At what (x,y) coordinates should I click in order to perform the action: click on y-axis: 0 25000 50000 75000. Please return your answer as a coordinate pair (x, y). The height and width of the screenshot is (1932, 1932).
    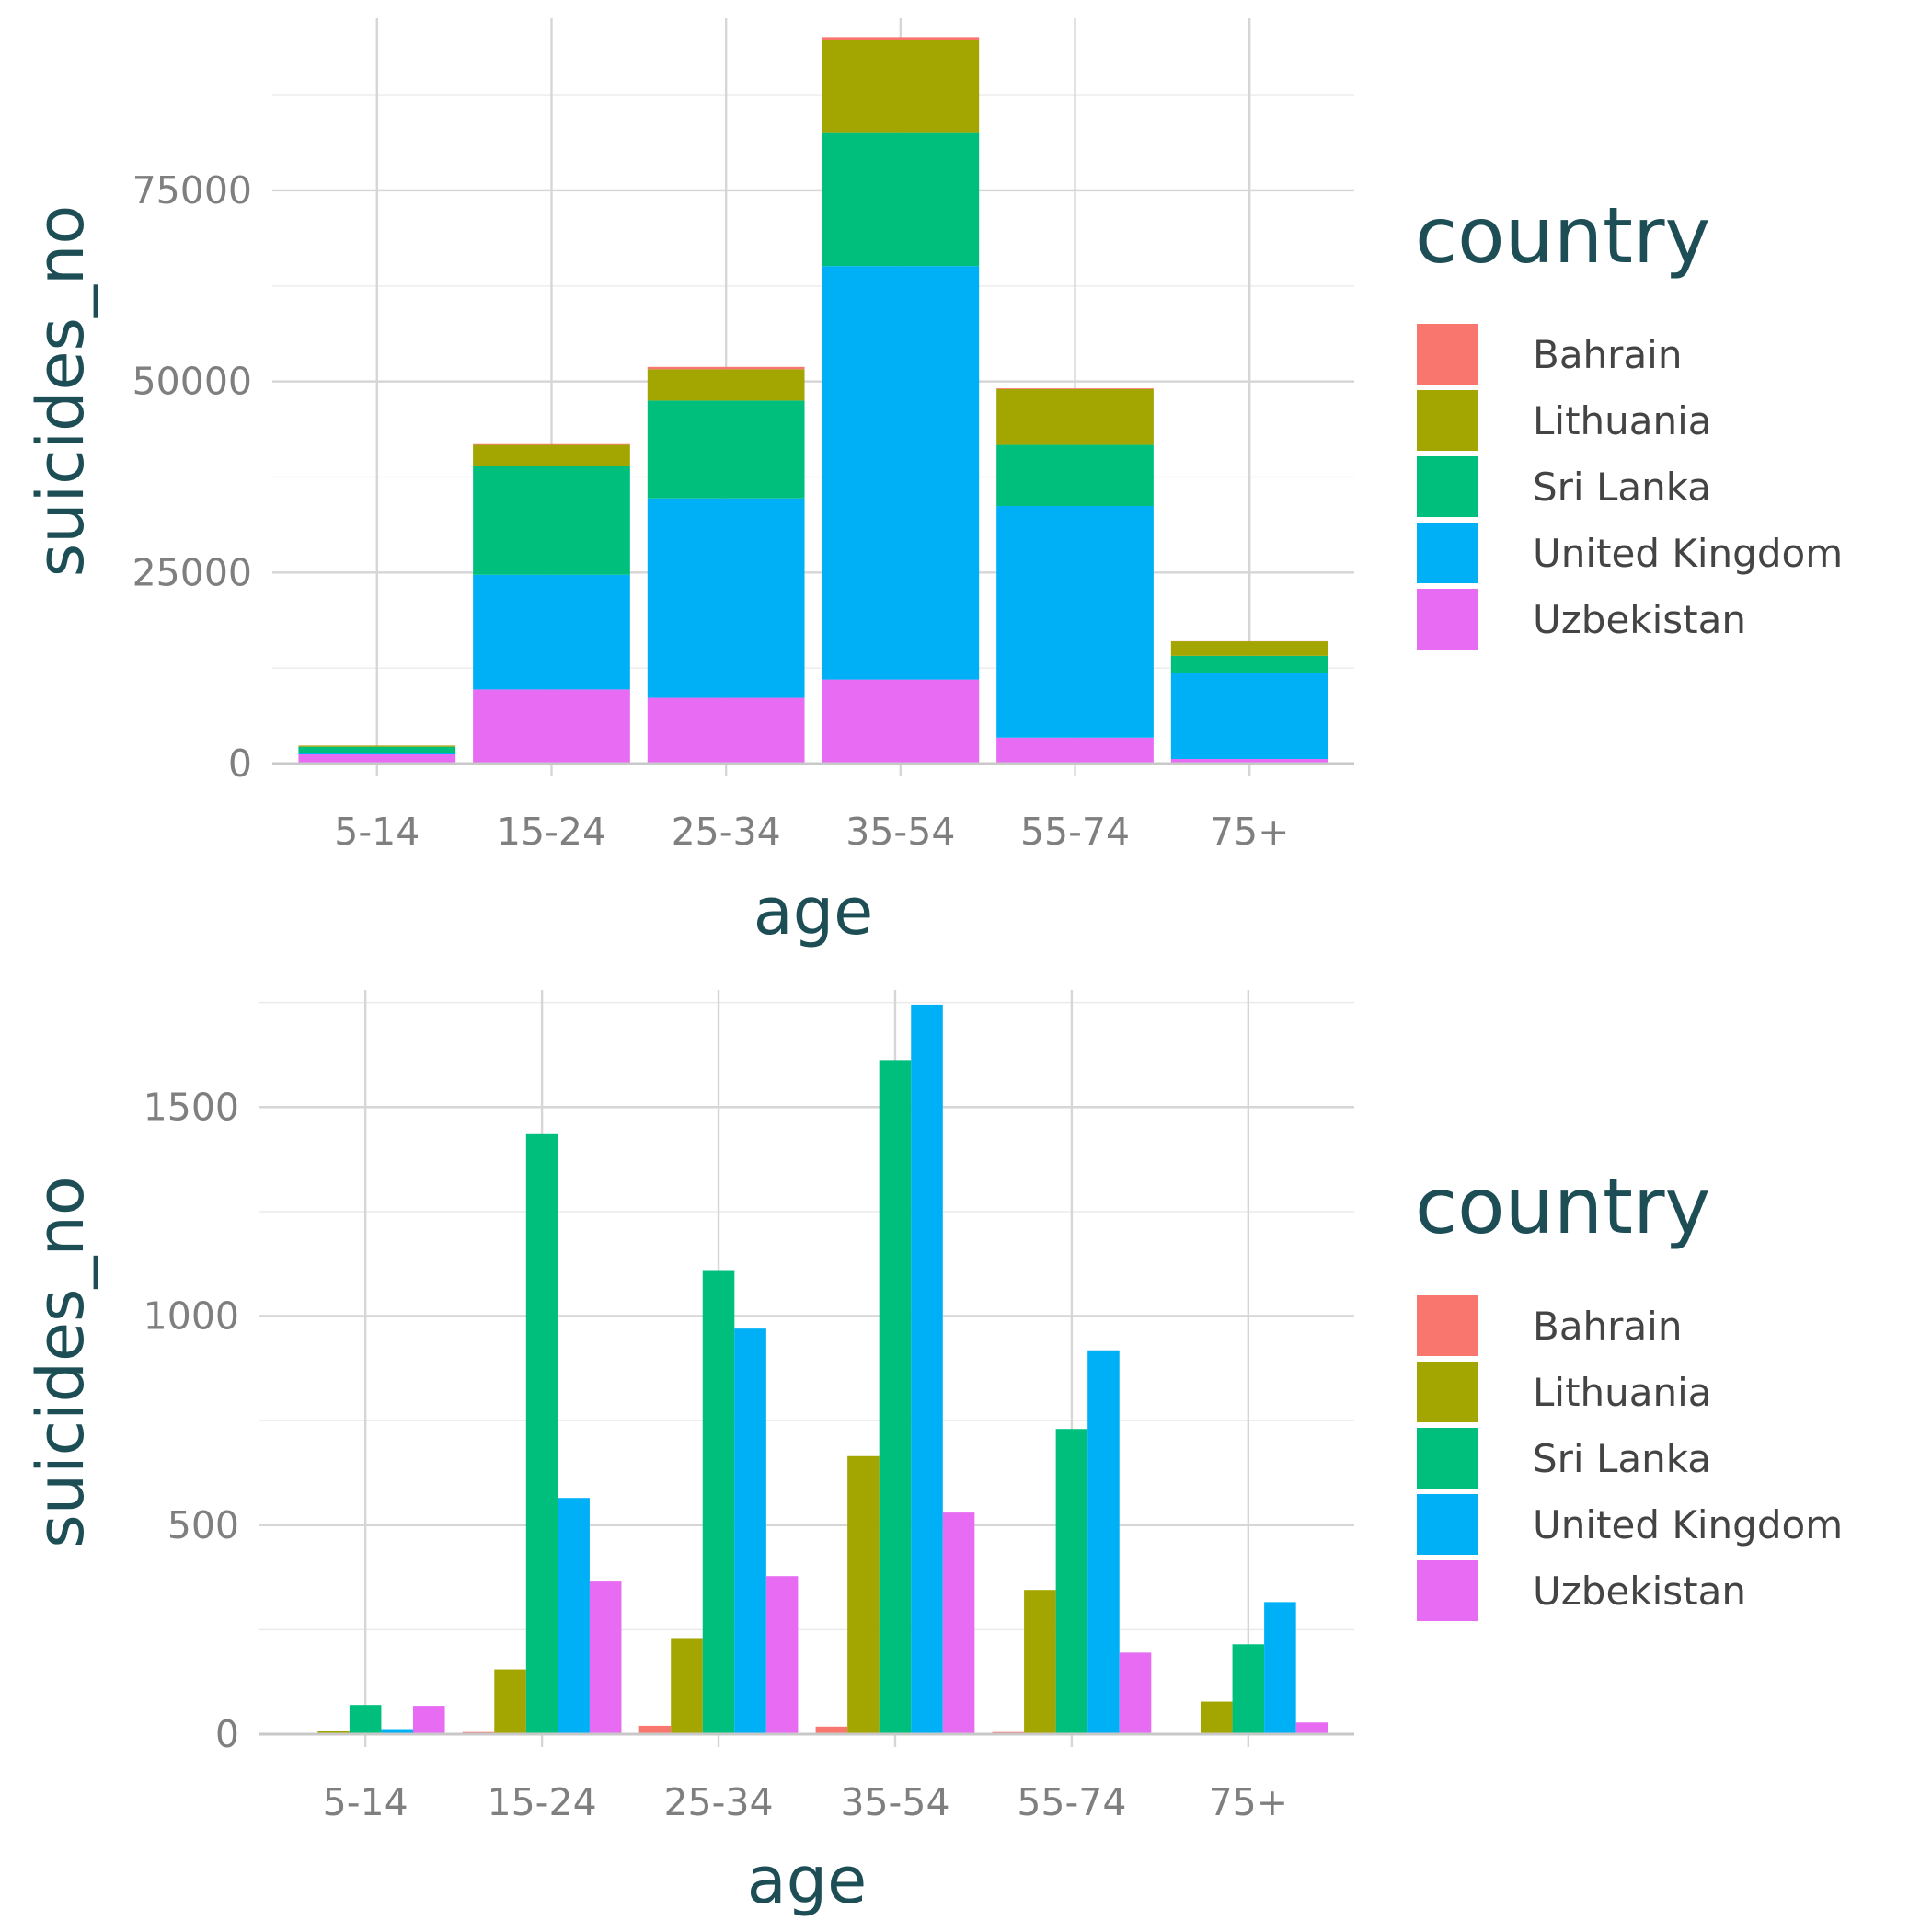
    Looking at the image, I should click on (192, 477).